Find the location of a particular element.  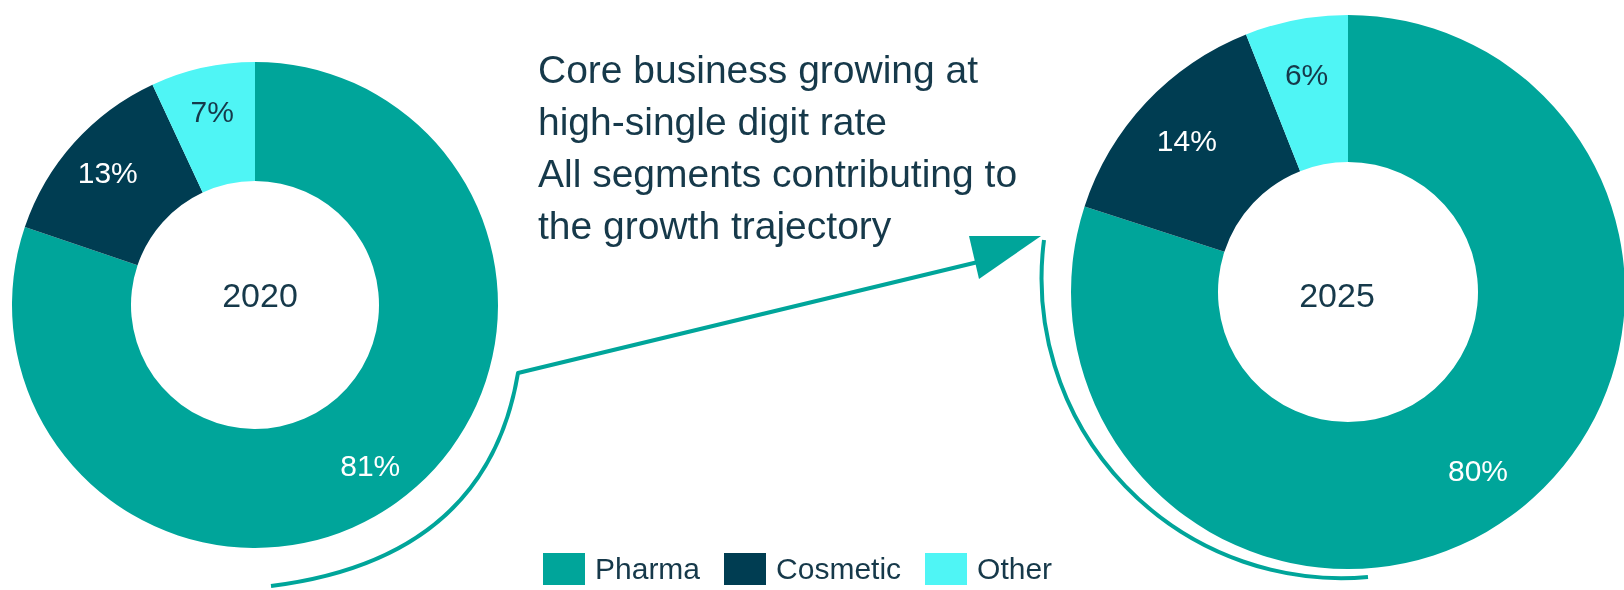

legend-label: Cosmetic is located at coordinates (839, 569).